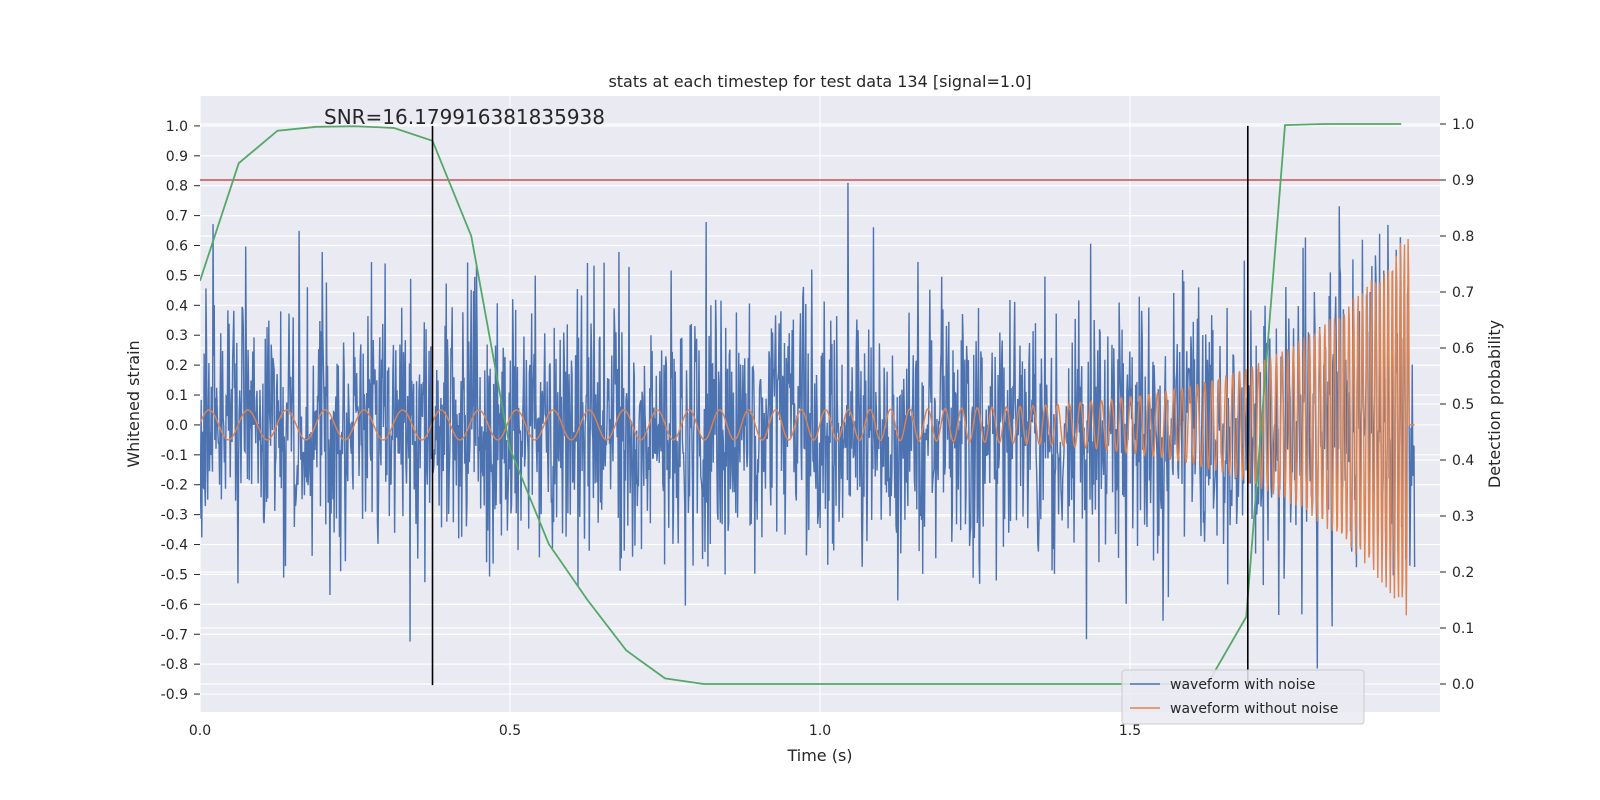 This screenshot has height=800, width=1600. I want to click on y-tick-label: -0.4, so click(174, 546).